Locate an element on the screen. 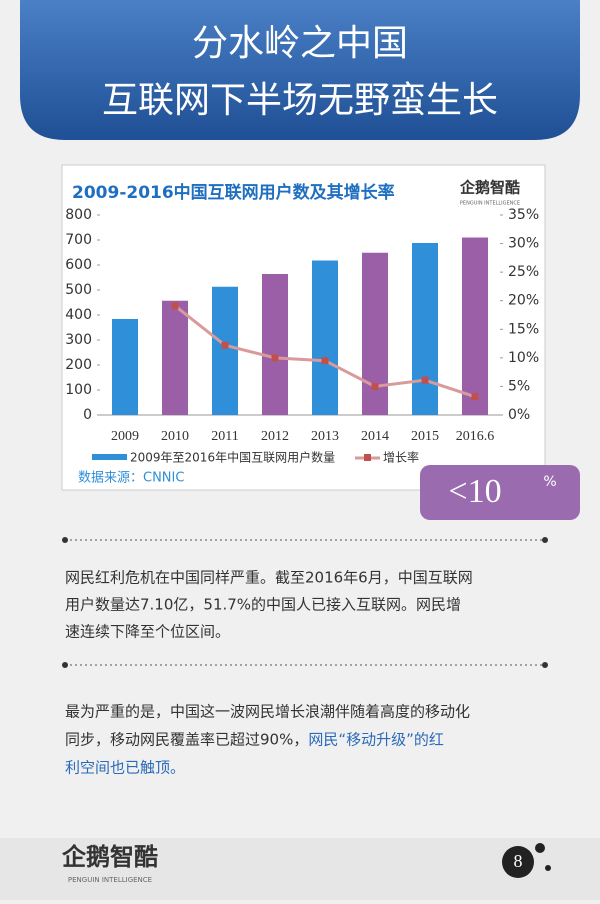 Image resolution: width=600 pixels, height=904 pixels. x-tick-label: 2009 is located at coordinates (125, 436).